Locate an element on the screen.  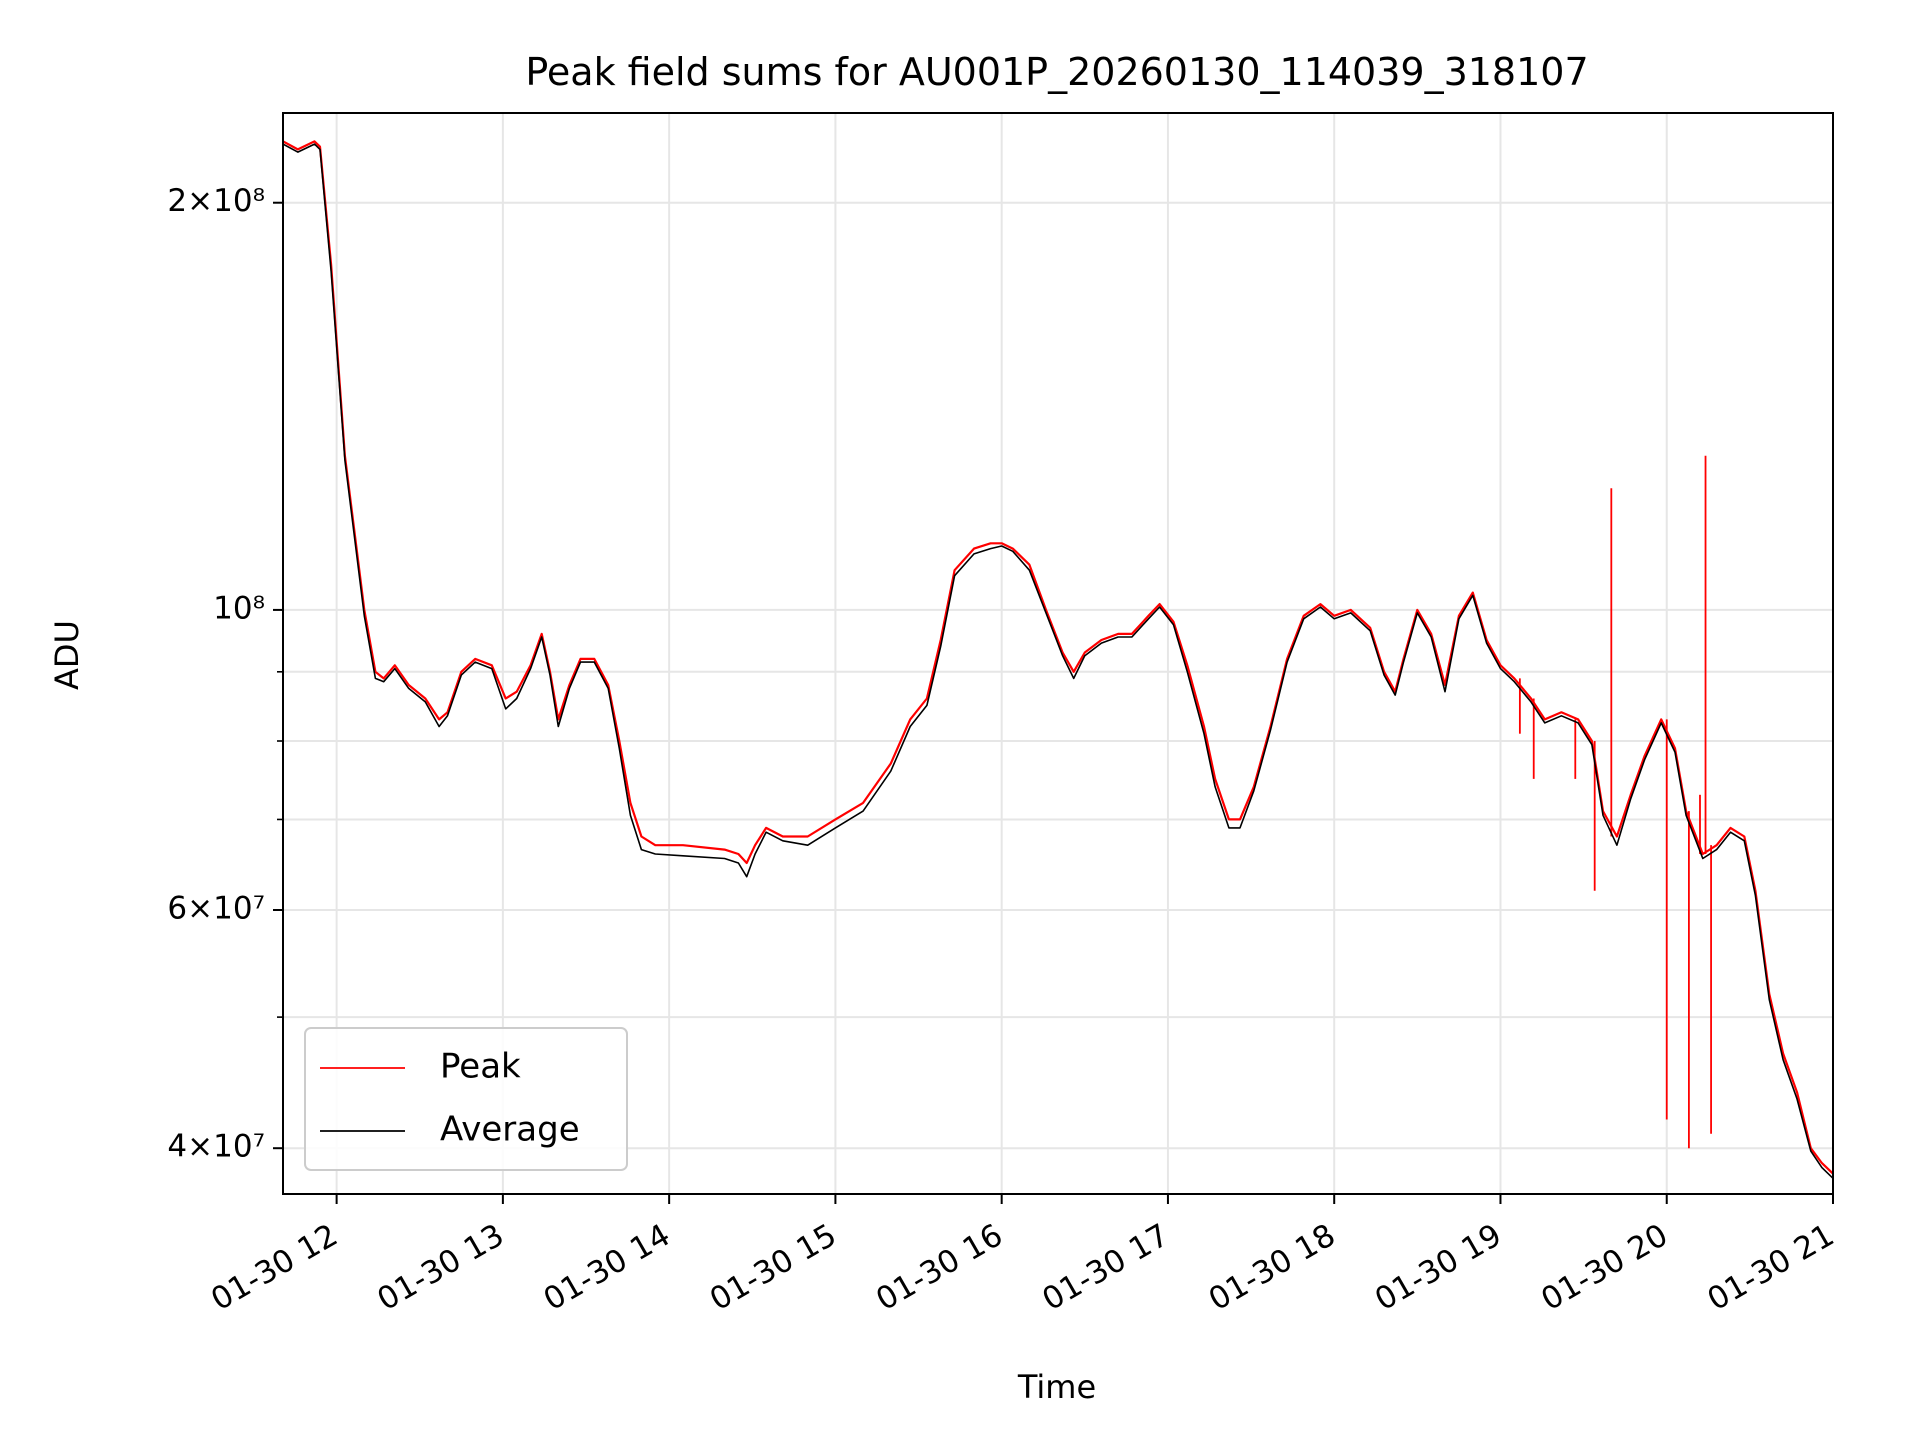
legend-label-average: Average is located at coordinates (510, 1130).